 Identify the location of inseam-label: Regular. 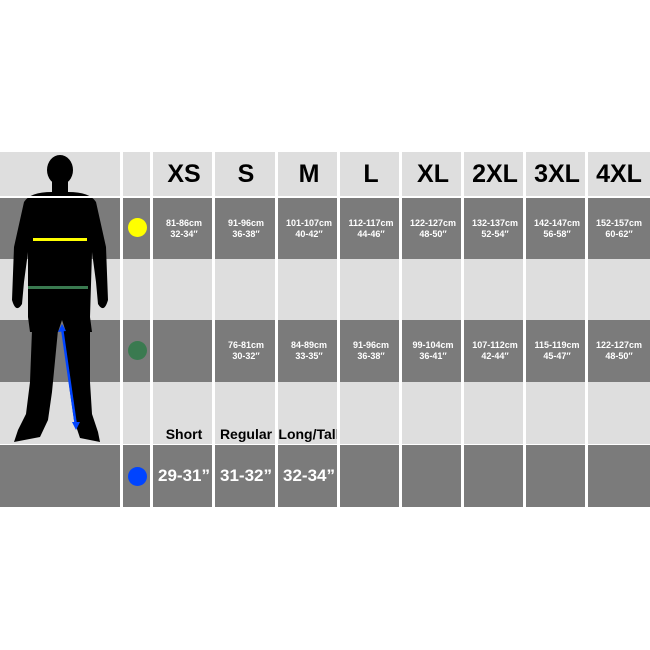
(246, 434).